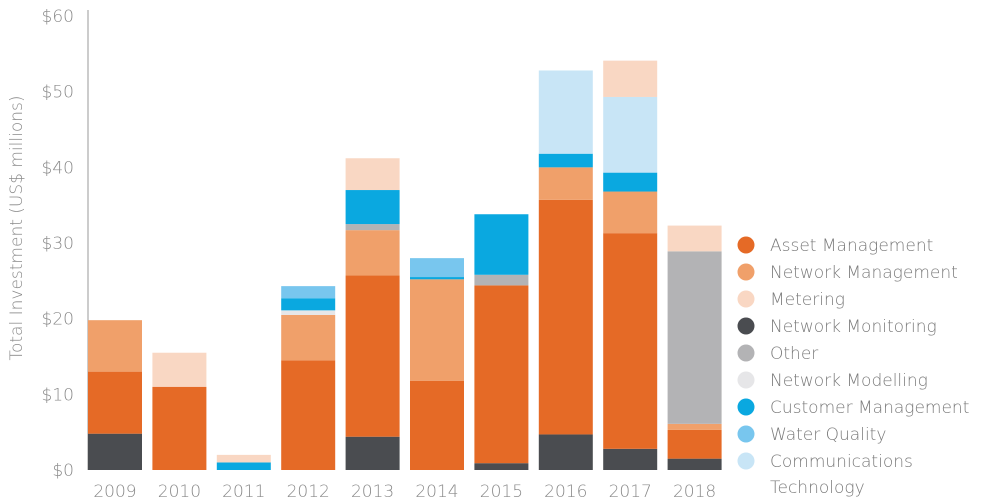 This screenshot has height=502, width=997. Describe the element at coordinates (828, 435) in the screenshot. I see `legend-label: Water Quality` at that location.